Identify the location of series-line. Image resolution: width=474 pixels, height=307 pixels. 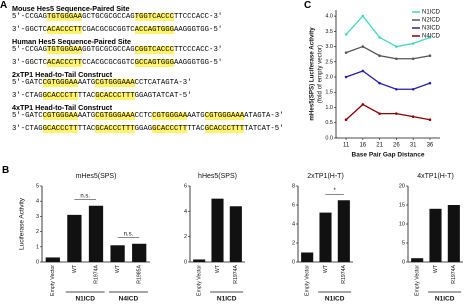
(388, 112).